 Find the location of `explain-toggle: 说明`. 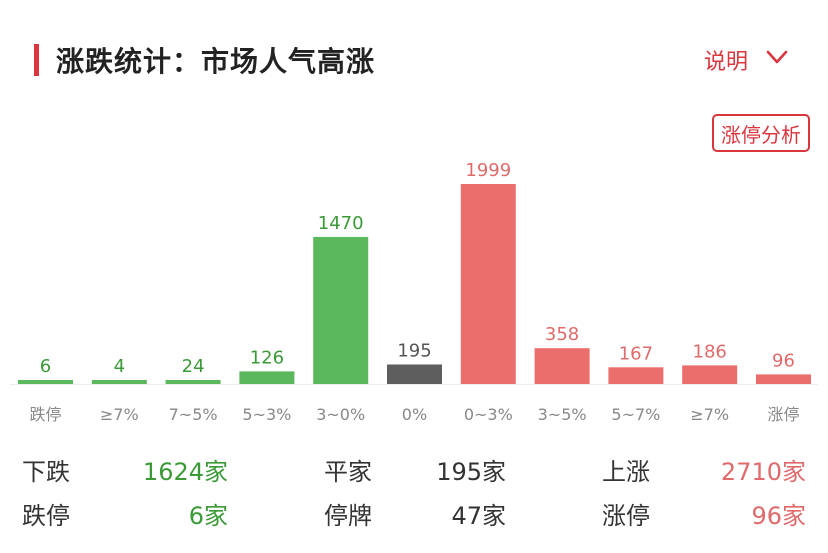

explain-toggle: 说明 is located at coordinates (726, 62).